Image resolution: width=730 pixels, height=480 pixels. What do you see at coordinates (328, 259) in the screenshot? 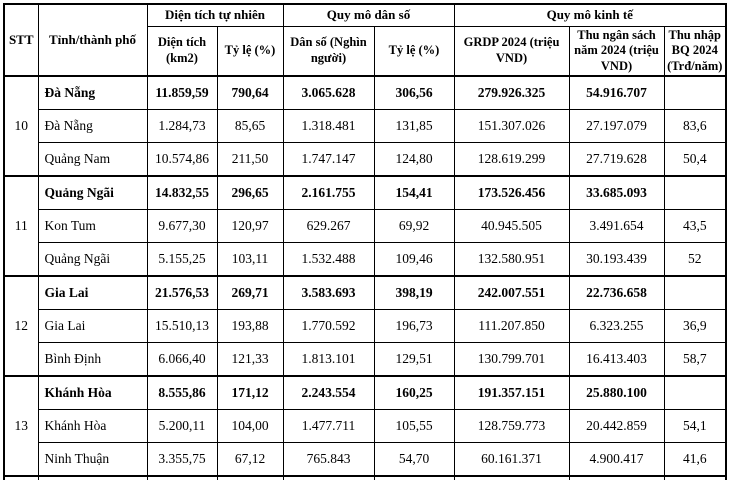
I see `value-cell: 1.532.488` at bounding box center [328, 259].